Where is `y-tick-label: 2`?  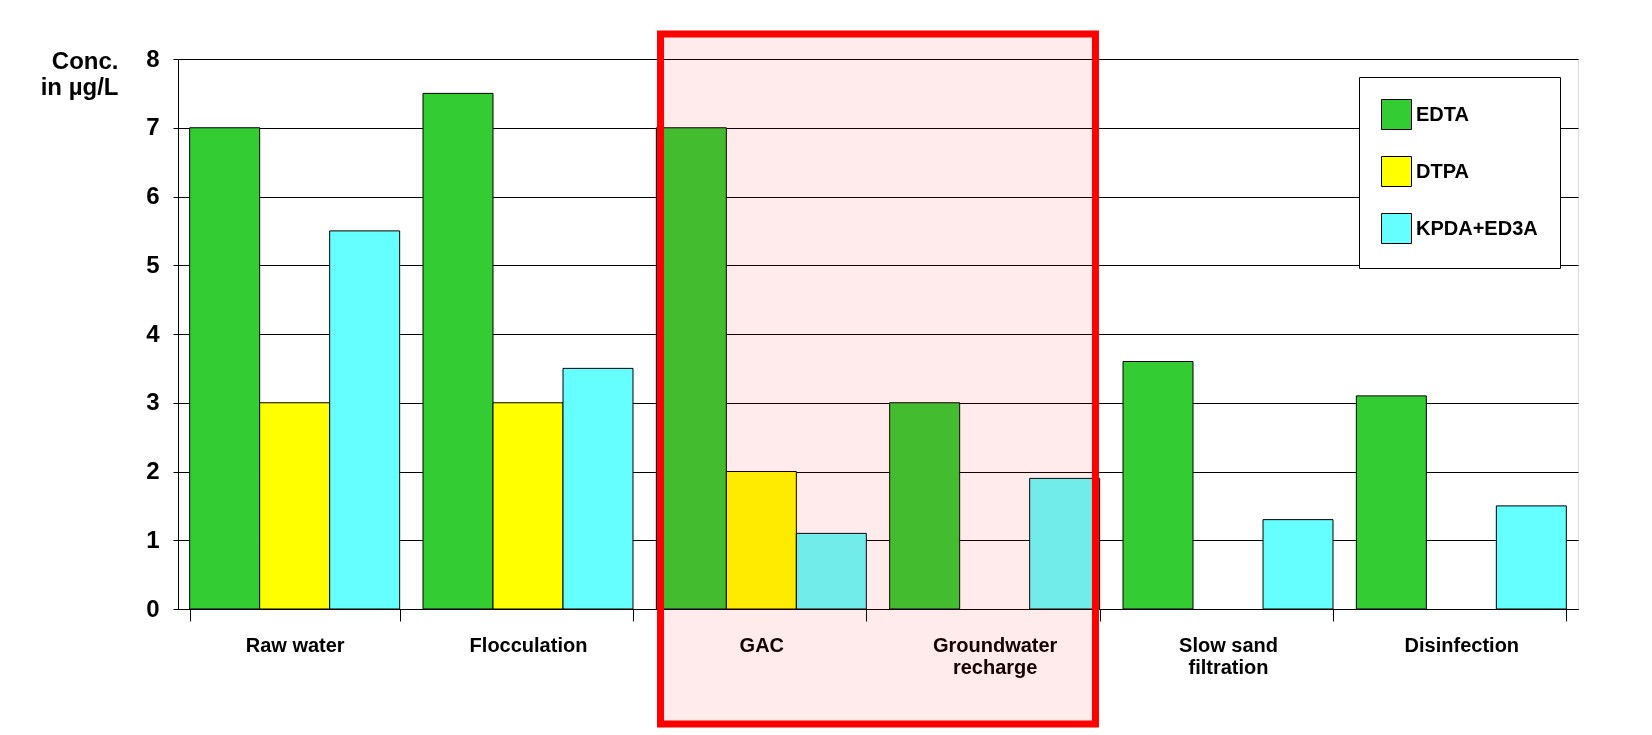
y-tick-label: 2 is located at coordinates (153, 470).